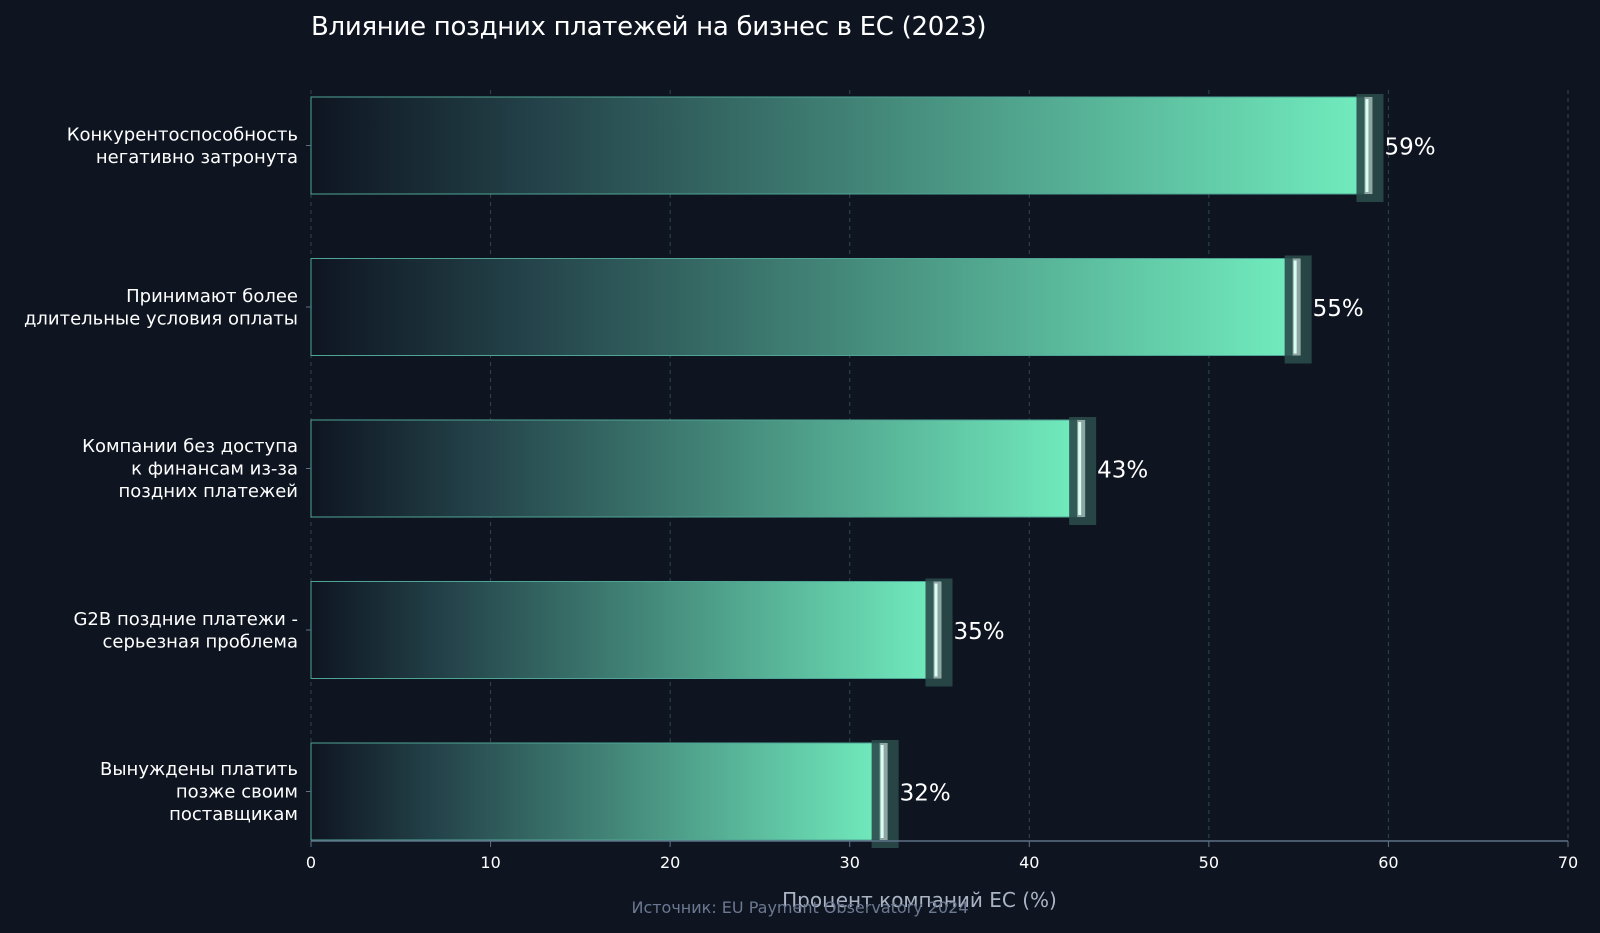 Image resolution: width=1600 pixels, height=933 pixels. Describe the element at coordinates (182, 134) in the screenshot. I see `category-label-line: Конкурентоспособность` at that location.